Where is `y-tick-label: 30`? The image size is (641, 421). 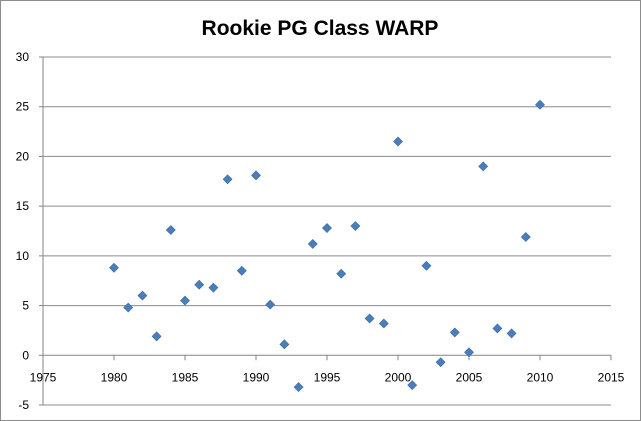
y-tick-label: 30 is located at coordinates (23, 57).